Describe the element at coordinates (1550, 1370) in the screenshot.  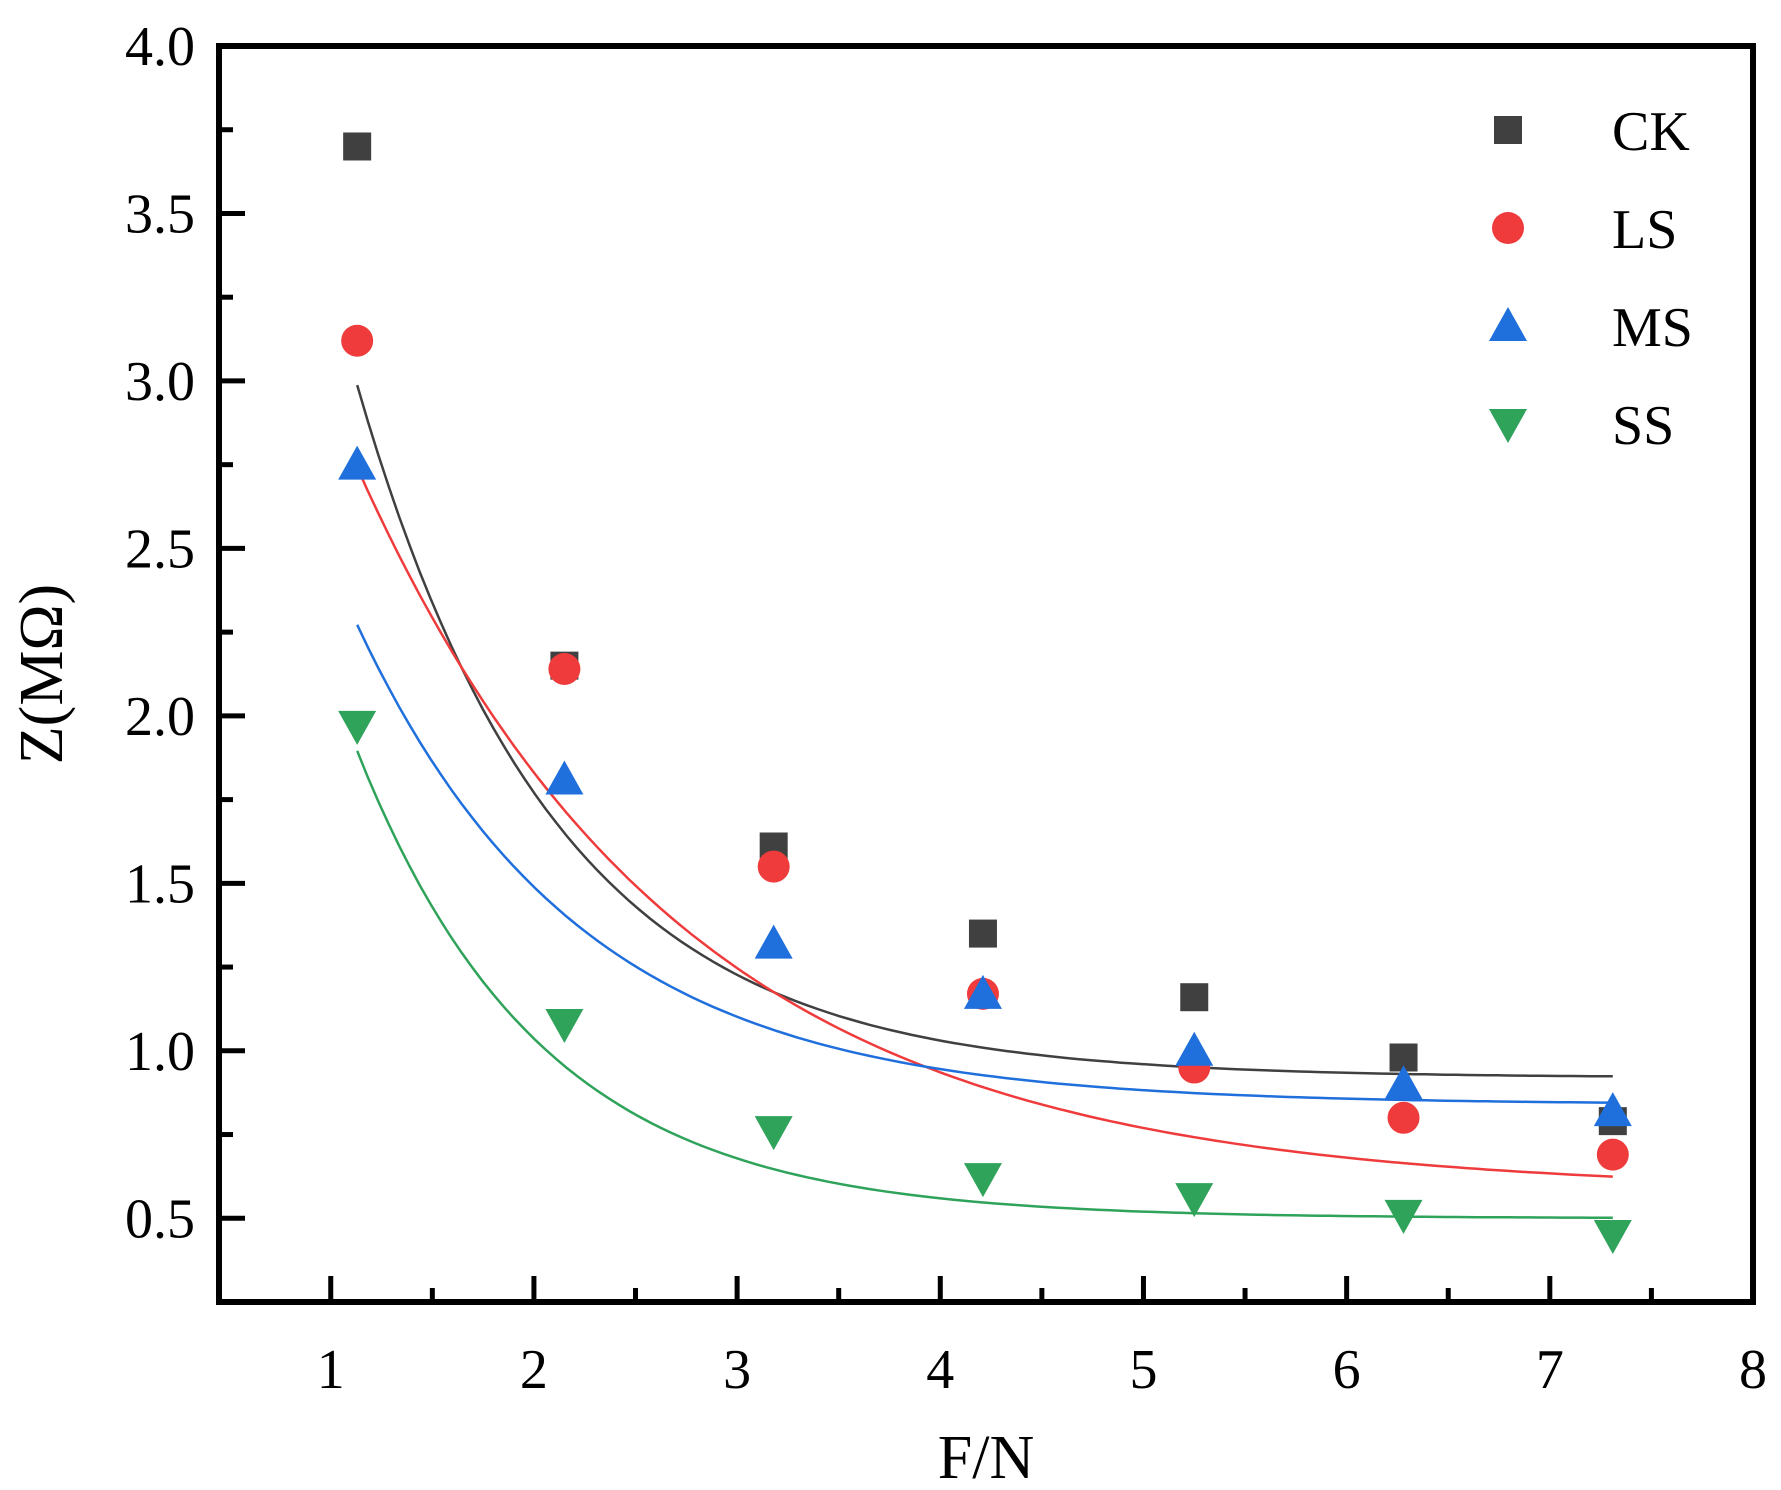
I see `x-tick-label: 7` at that location.